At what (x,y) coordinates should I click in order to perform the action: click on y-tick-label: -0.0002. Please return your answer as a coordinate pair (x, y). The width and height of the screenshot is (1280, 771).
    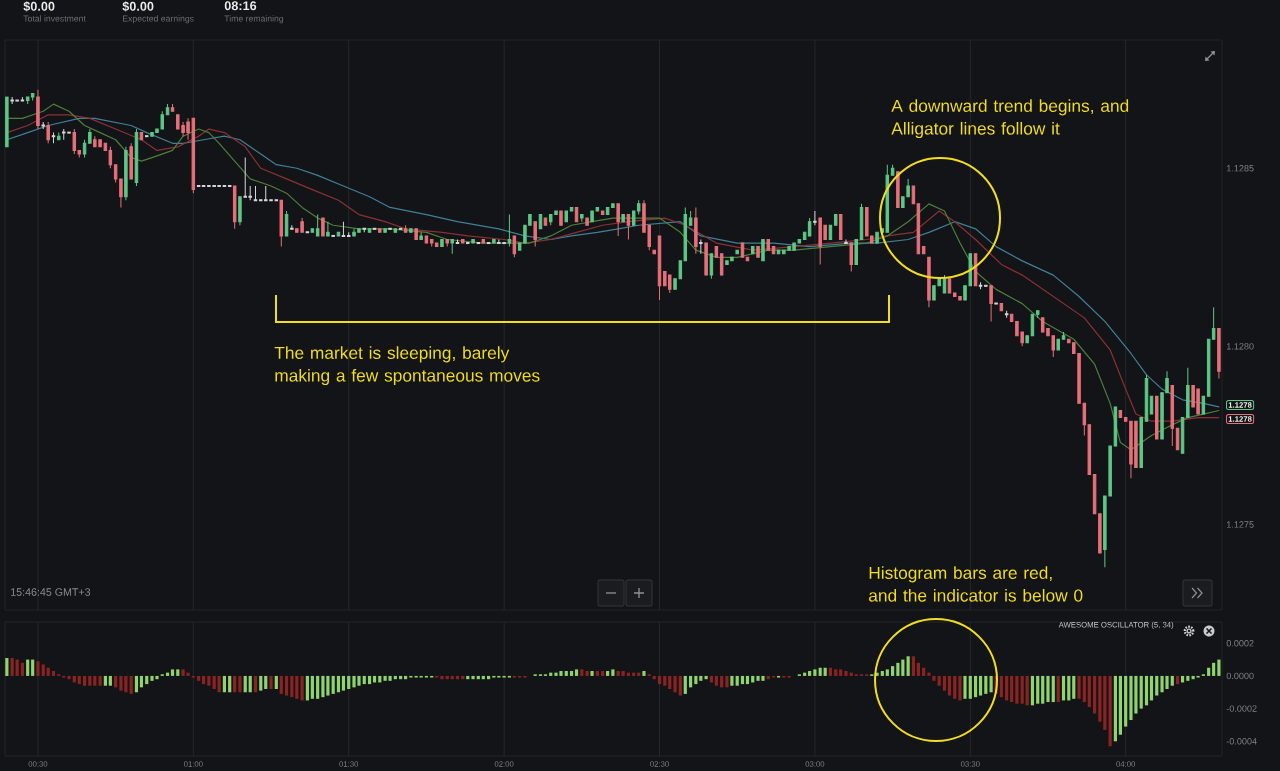
    Looking at the image, I should click on (1241, 708).